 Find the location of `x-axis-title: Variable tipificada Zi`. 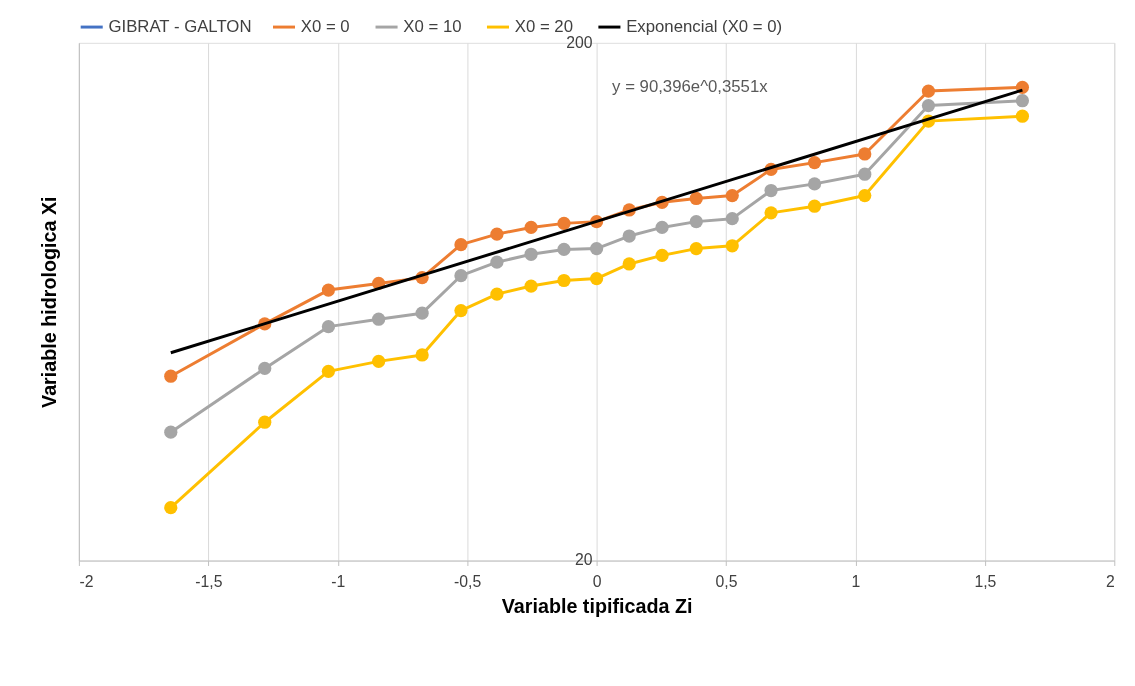

x-axis-title: Variable tipificada Zi is located at coordinates (597, 606).